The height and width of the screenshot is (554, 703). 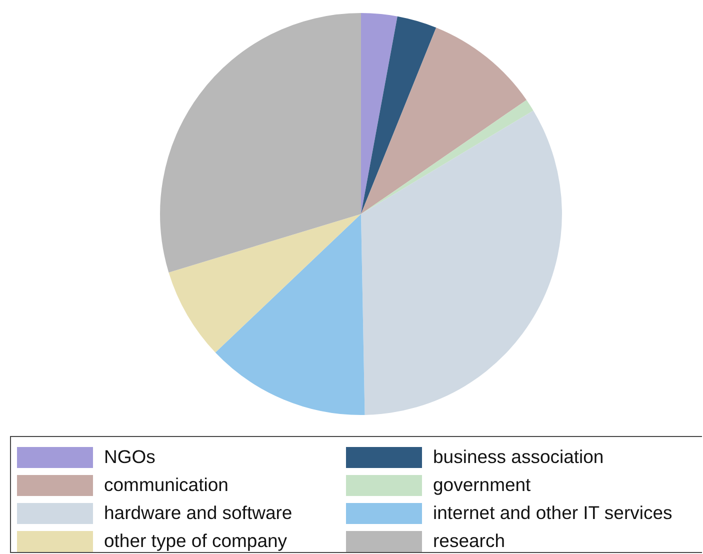 I want to click on legend-label: hardware and software, so click(x=198, y=513).